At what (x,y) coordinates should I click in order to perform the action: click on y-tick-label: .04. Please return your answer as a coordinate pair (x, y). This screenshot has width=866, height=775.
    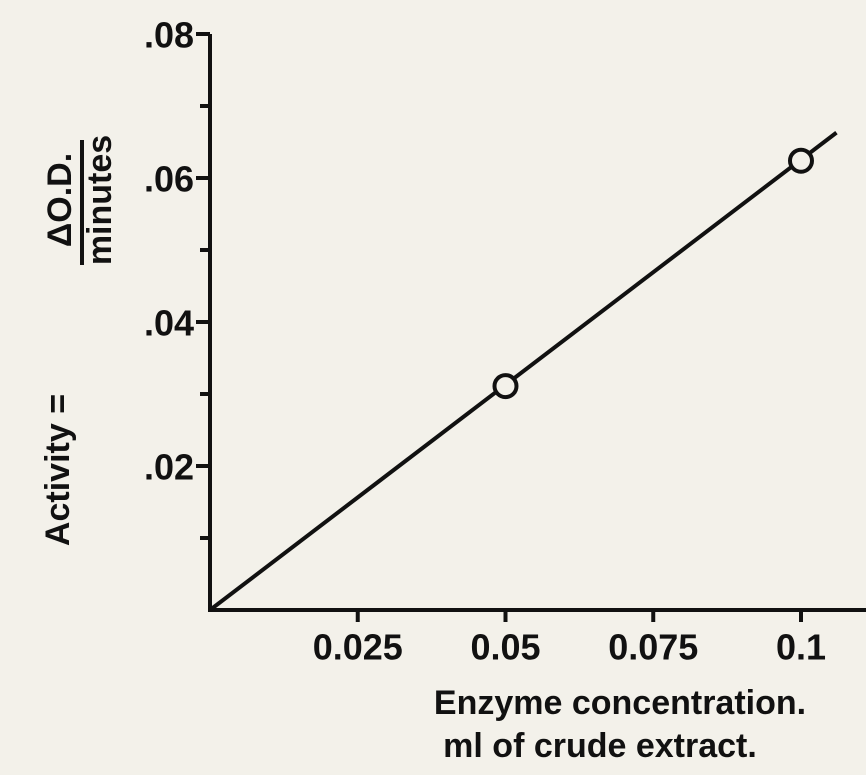
    Looking at the image, I should click on (169, 323).